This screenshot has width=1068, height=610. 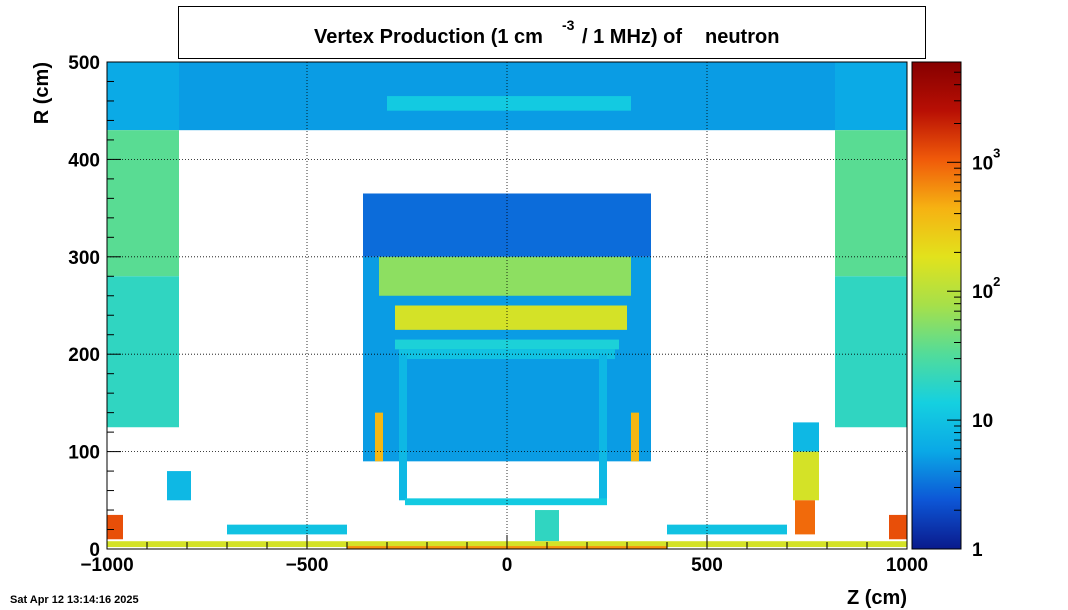 What do you see at coordinates (507, 565) in the screenshot?
I see `x-tick-label: 0` at bounding box center [507, 565].